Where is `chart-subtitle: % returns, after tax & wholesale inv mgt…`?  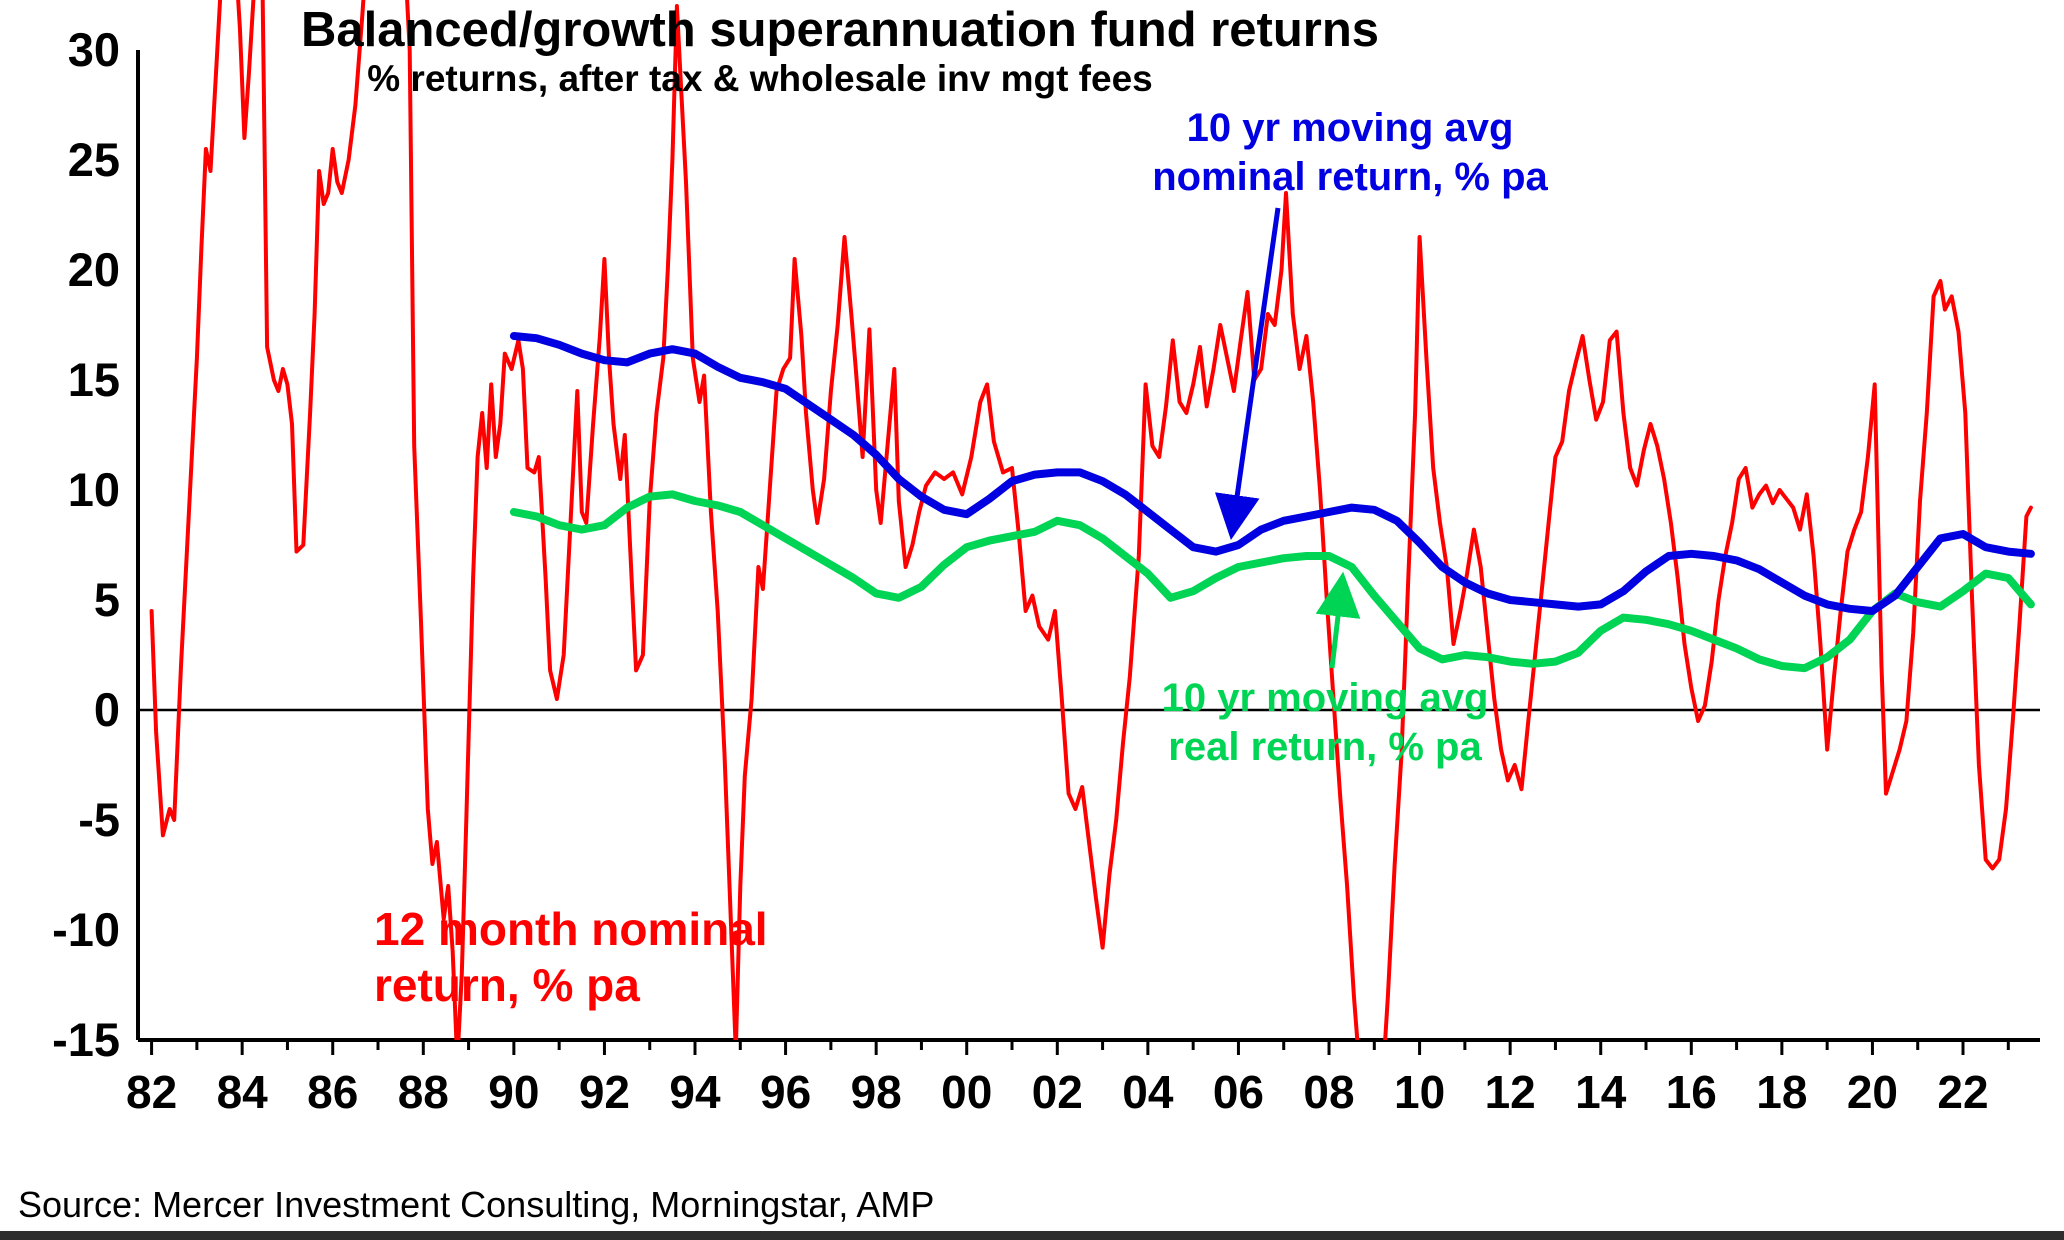
chart-subtitle: % returns, after tax & wholesale inv mgt… is located at coordinates (760, 78).